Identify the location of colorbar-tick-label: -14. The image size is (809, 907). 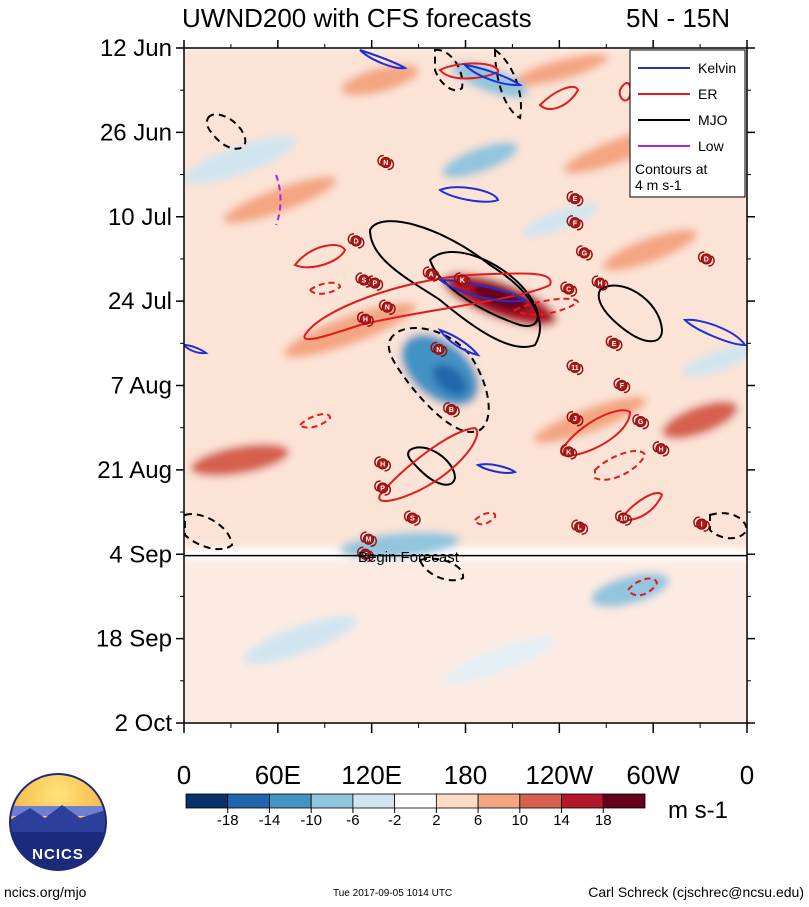
(270, 820).